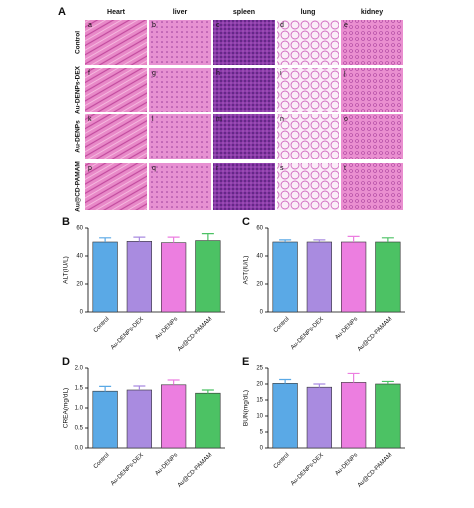 The height and width of the screenshot is (508, 474). I want to click on row-label: Control, so click(78, 42).